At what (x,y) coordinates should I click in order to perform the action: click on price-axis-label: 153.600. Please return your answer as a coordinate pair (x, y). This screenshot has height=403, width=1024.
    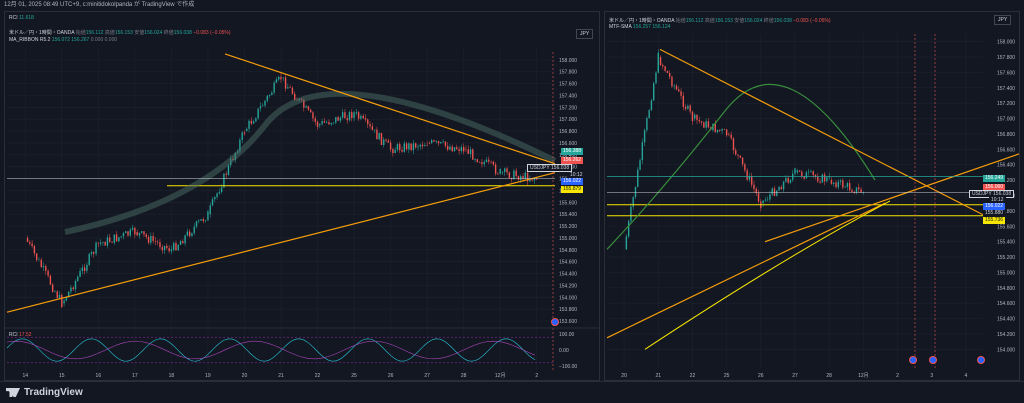
    Looking at the image, I should click on (568, 322).